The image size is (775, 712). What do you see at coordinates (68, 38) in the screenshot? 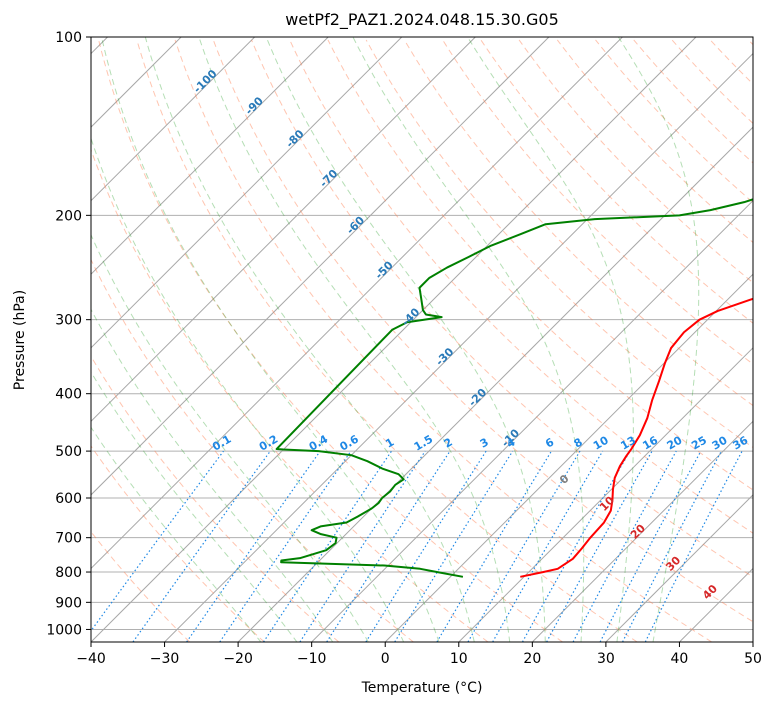
I see `y-tick-label: 100` at bounding box center [68, 38].